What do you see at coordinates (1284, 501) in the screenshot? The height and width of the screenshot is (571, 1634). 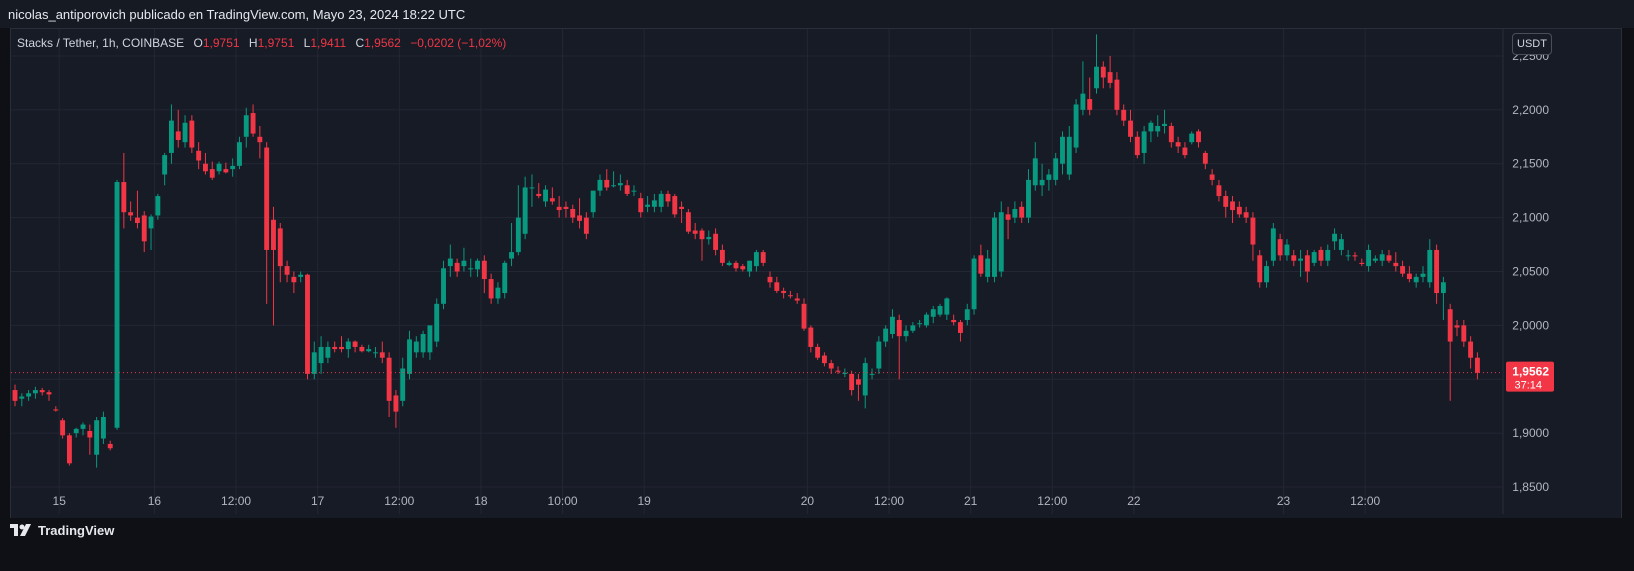 I see `time-tick-label: 23` at bounding box center [1284, 501].